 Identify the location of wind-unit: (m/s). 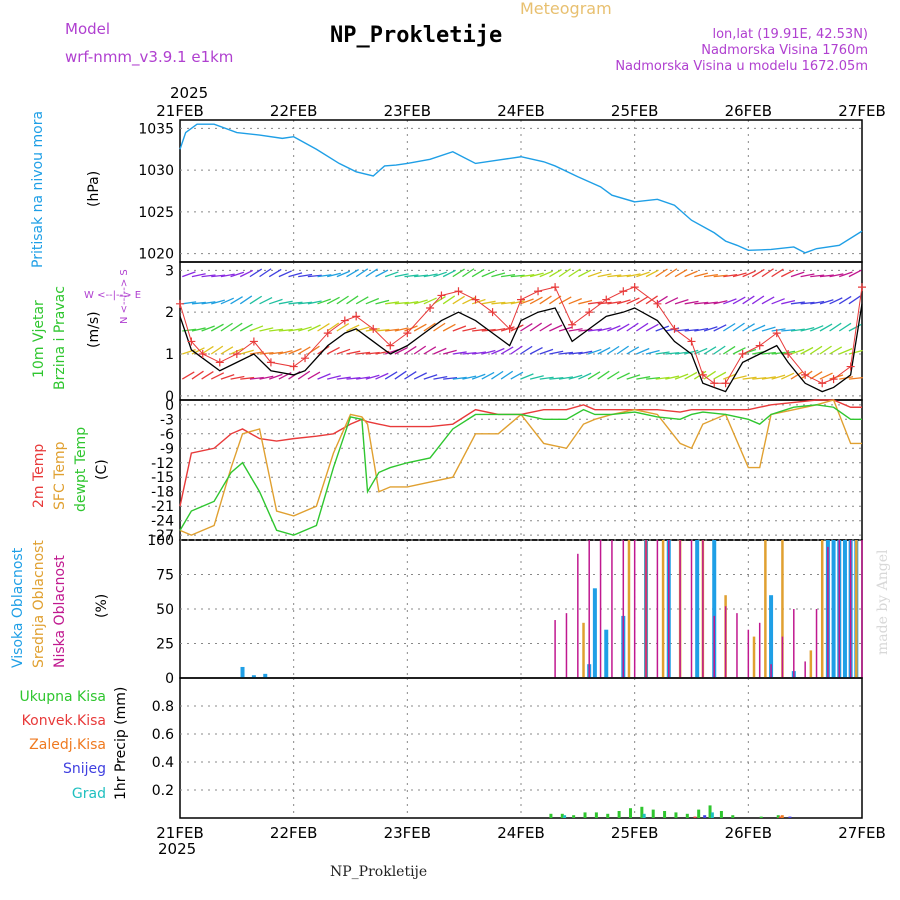
(94, 329).